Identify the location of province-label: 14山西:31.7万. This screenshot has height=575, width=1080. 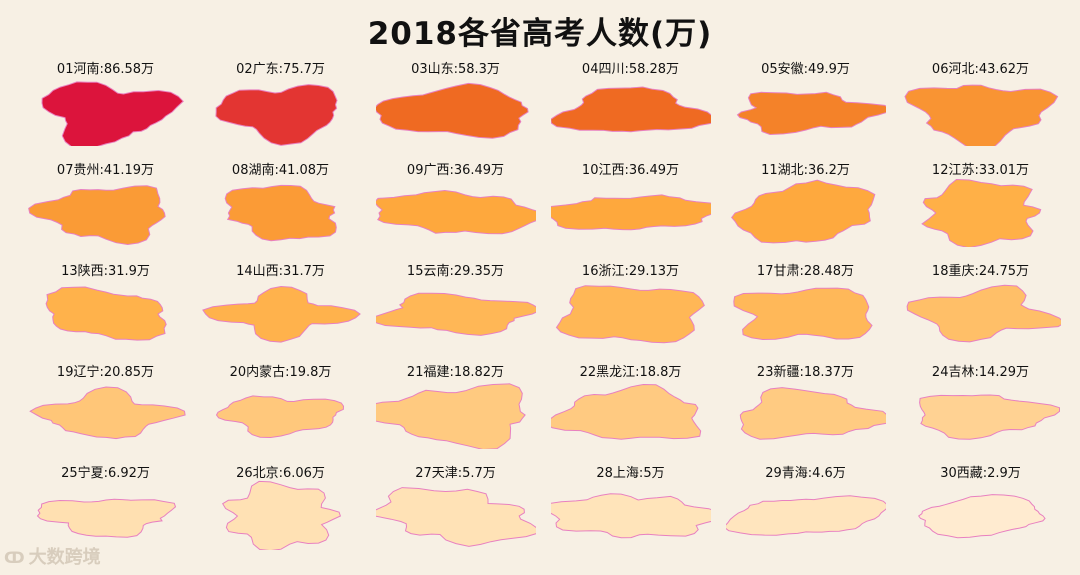
(280, 271).